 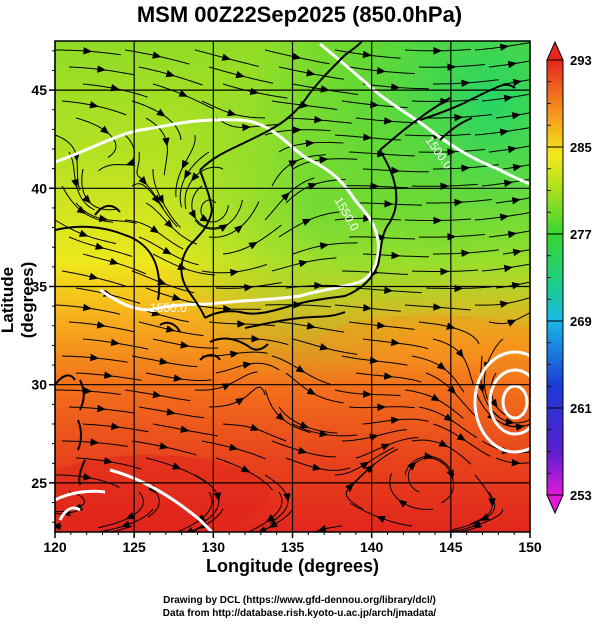 What do you see at coordinates (581, 147) in the screenshot?
I see `colorbar-tick-label: 285` at bounding box center [581, 147].